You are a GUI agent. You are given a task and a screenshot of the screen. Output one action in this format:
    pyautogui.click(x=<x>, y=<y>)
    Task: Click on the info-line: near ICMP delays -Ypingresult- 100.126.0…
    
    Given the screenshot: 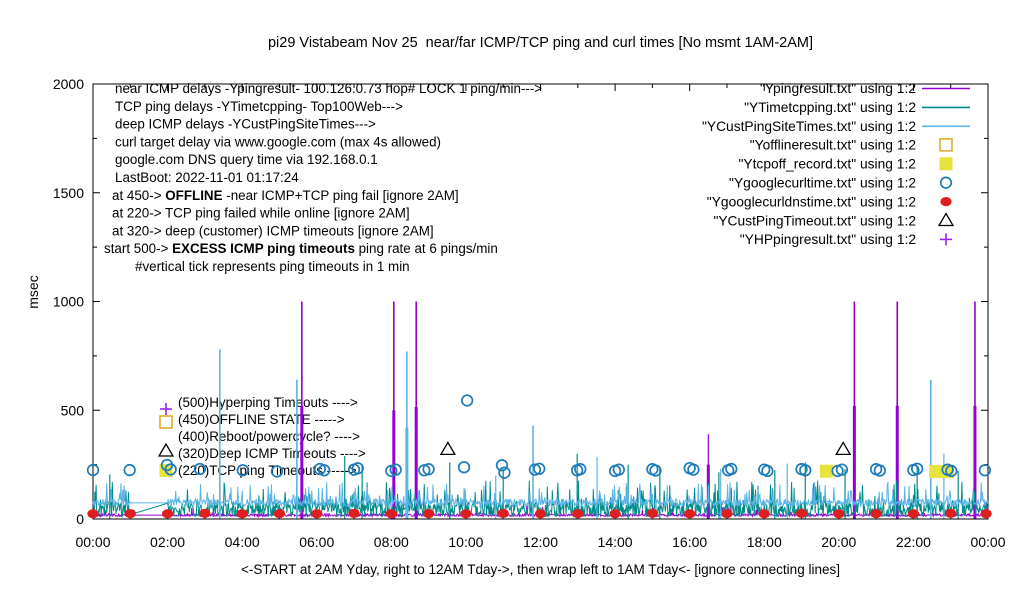 What is the action you would take?
    pyautogui.click(x=328, y=88)
    